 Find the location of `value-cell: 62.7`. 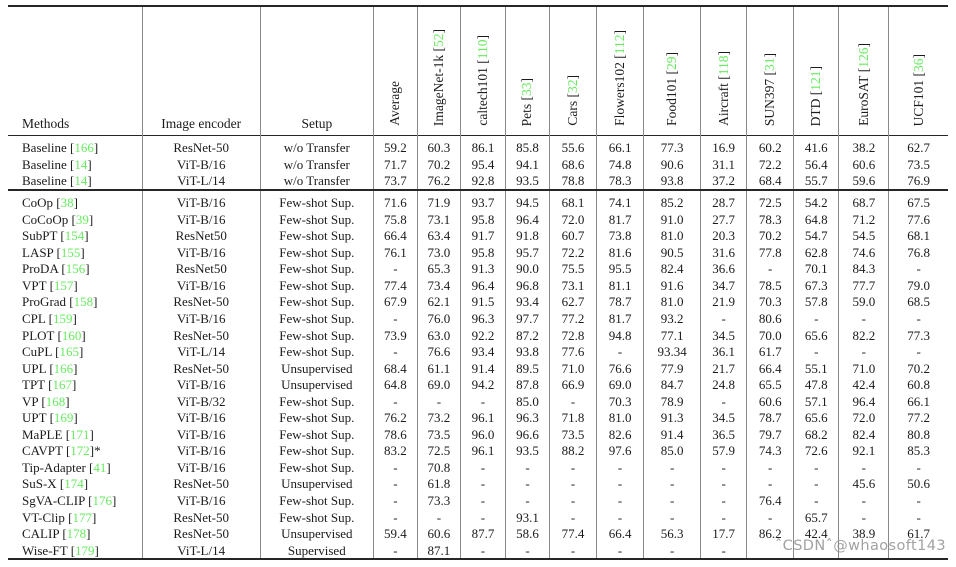

value-cell: 62.7 is located at coordinates (573, 302).